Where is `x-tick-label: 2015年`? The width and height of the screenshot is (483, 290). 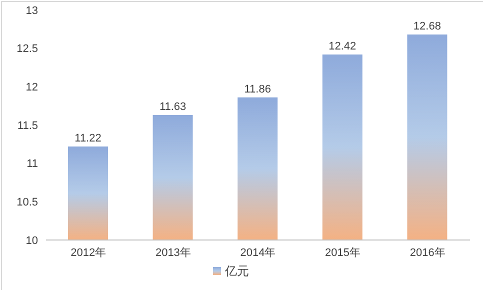
x-tick-label: 2015年 is located at coordinates (343, 252).